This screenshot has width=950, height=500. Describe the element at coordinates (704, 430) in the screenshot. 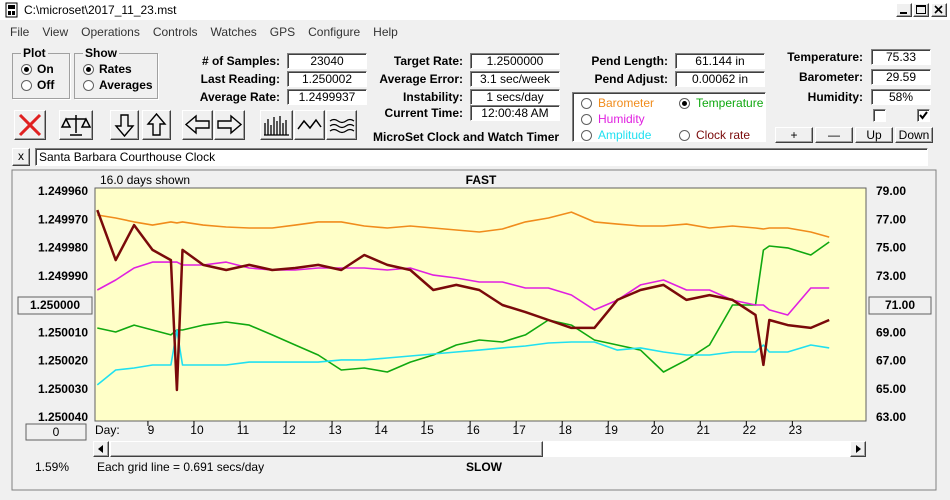

I see `x-tick-label: 21` at that location.